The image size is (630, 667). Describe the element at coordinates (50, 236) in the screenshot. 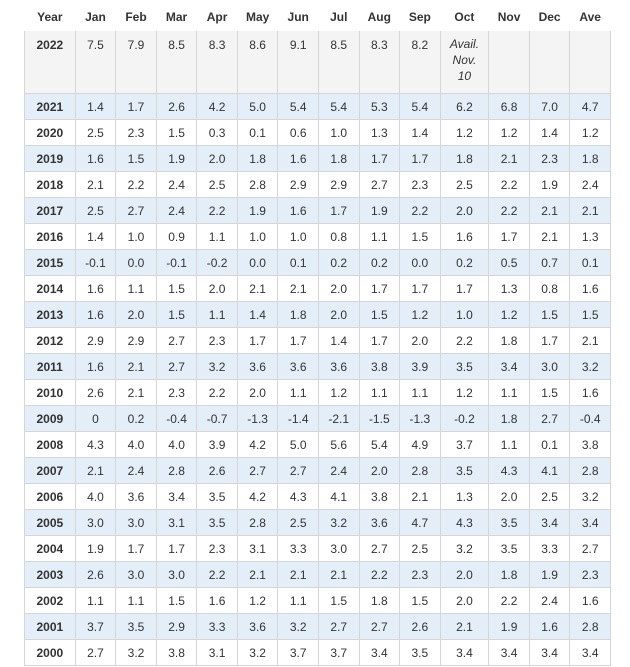

I see `year-cell: 2016` at that location.